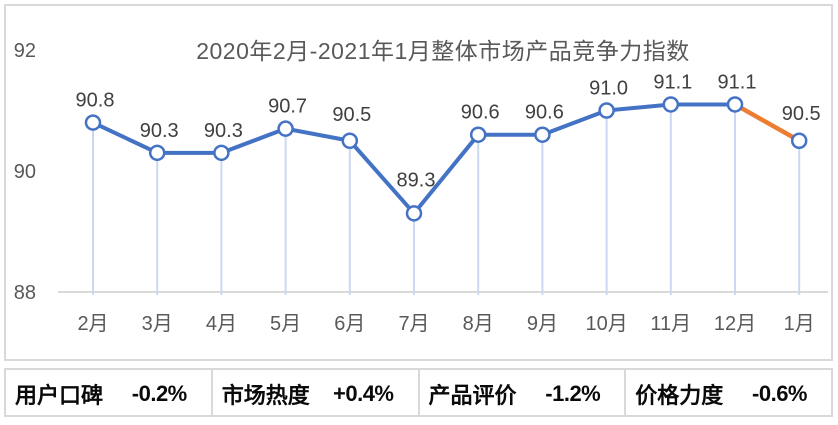  Describe the element at coordinates (521, 392) in the screenshot. I see `stat-product-rating: 产品评价 -1.2%` at that location.